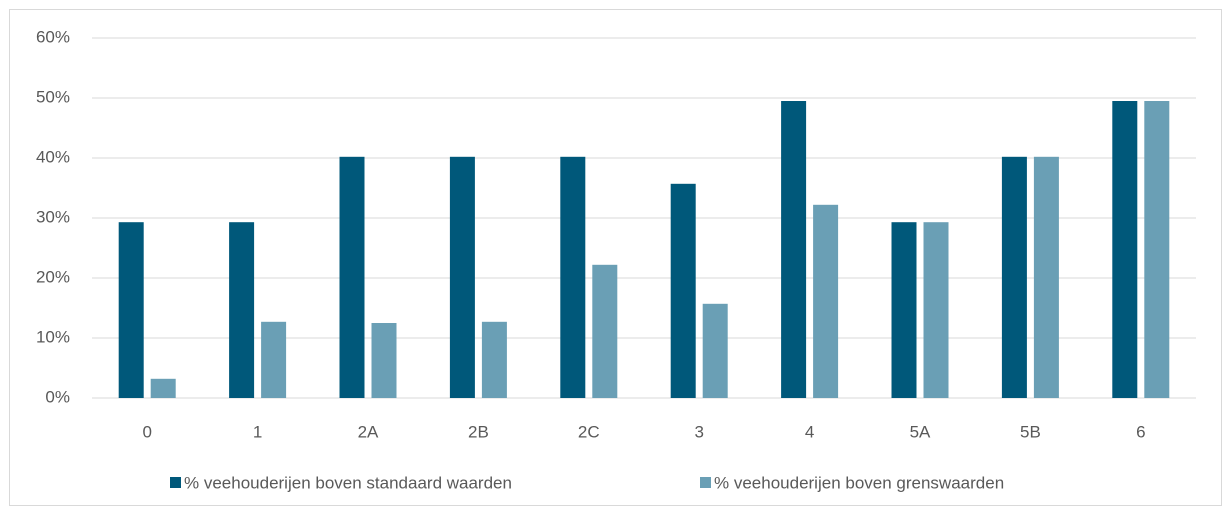 The width and height of the screenshot is (1232, 515). Describe the element at coordinates (53, 96) in the screenshot. I see `y-tick-label: 50%` at that location.